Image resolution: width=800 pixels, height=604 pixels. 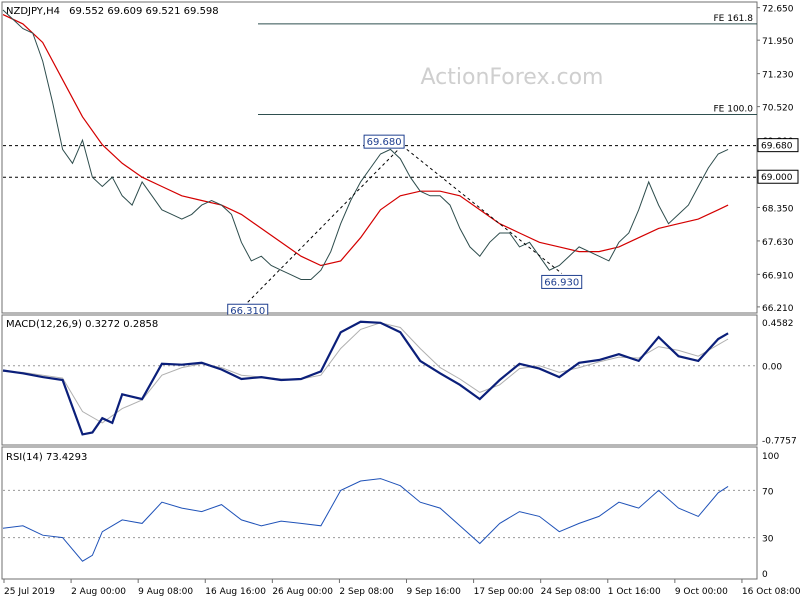 I want to click on ohlc-readout: 69.552 69.609 69.521 69.598, so click(x=144, y=11).